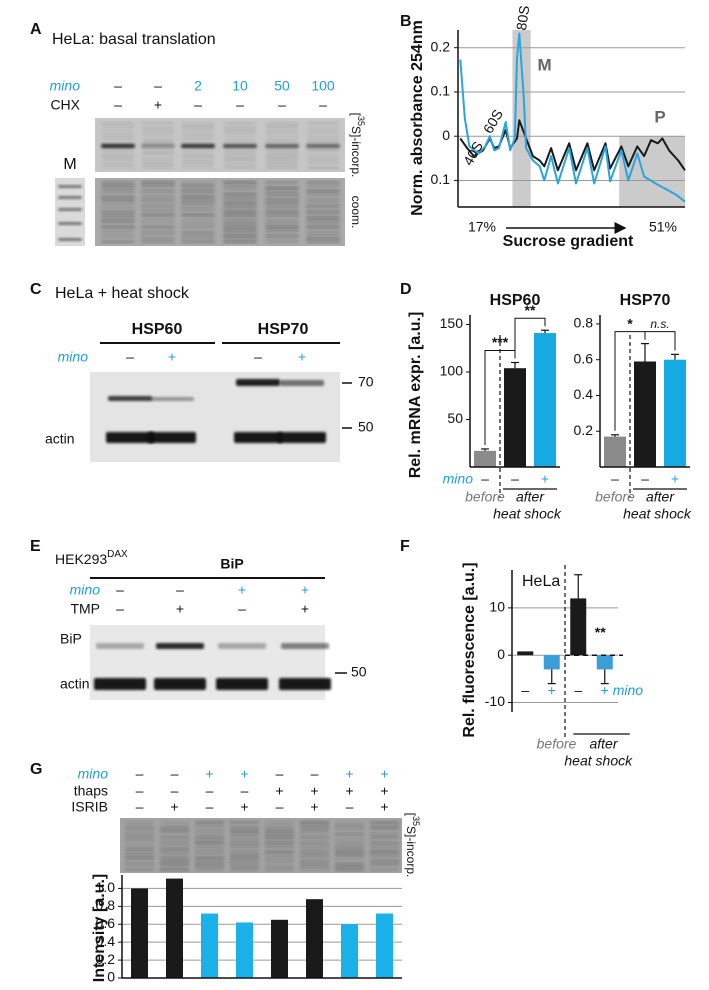 The width and height of the screenshot is (709, 990). Describe the element at coordinates (357, 145) in the screenshot. I see `incorp-label: [35S]-incorp.` at that location.